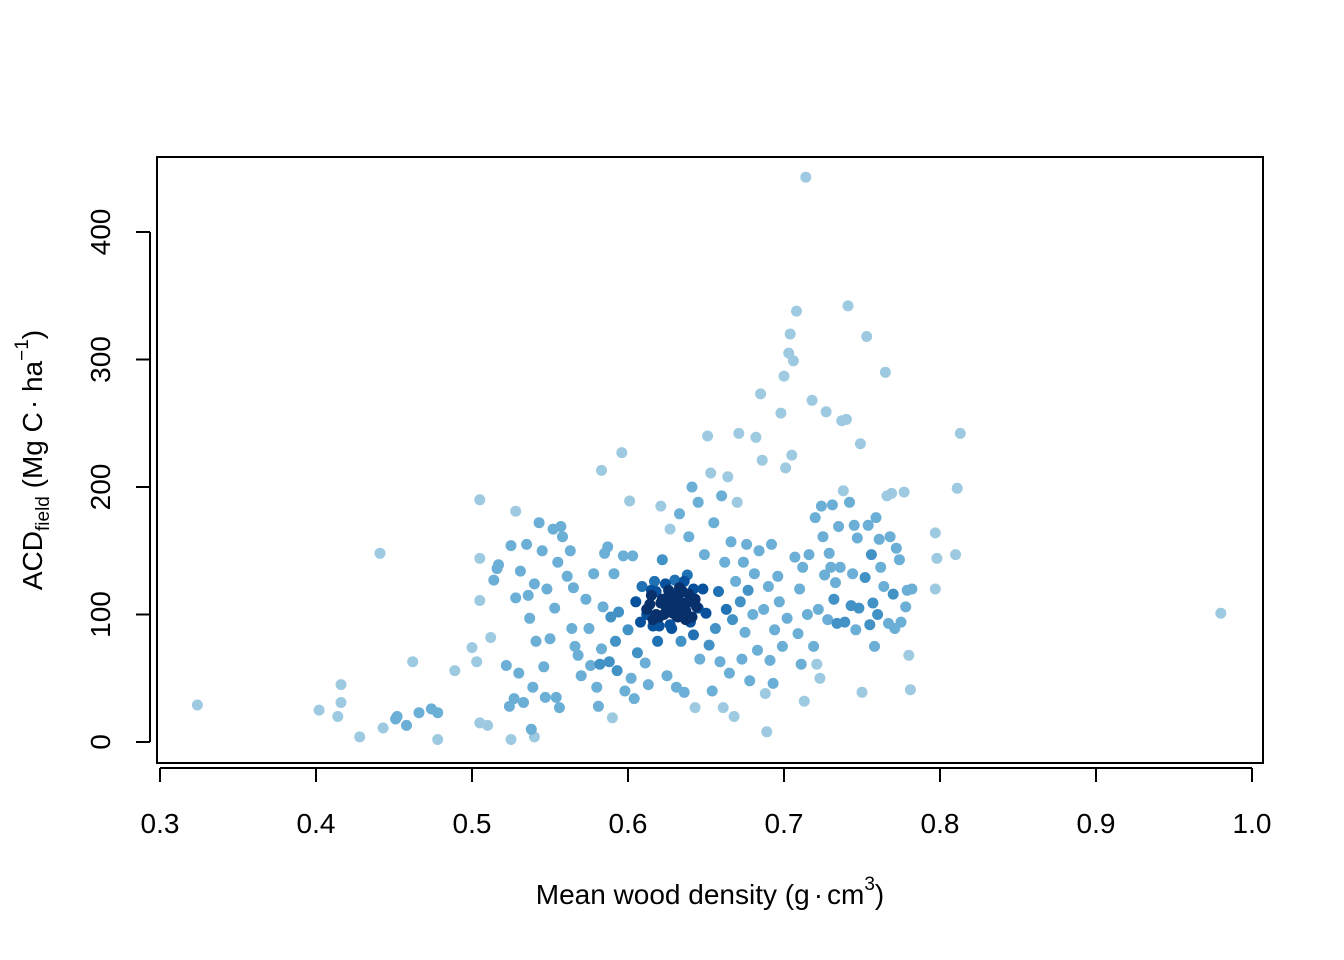 The height and width of the screenshot is (960, 1344). Describe the element at coordinates (784, 823) in the screenshot. I see `x-tick-label: 0.7` at that location.